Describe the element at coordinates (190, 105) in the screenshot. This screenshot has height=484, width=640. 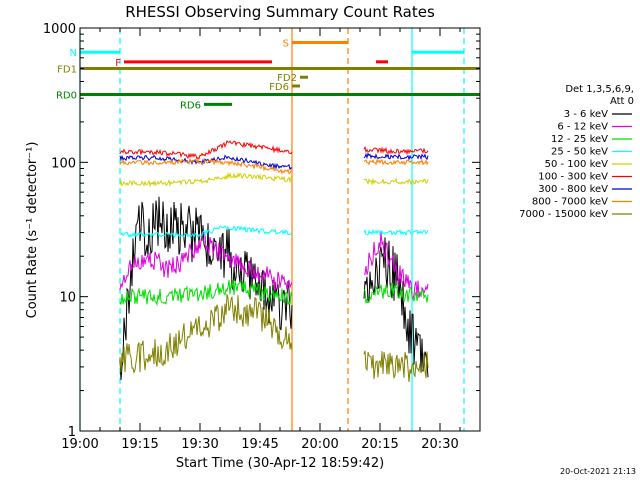
I see `flag-label: RD6` at that location.